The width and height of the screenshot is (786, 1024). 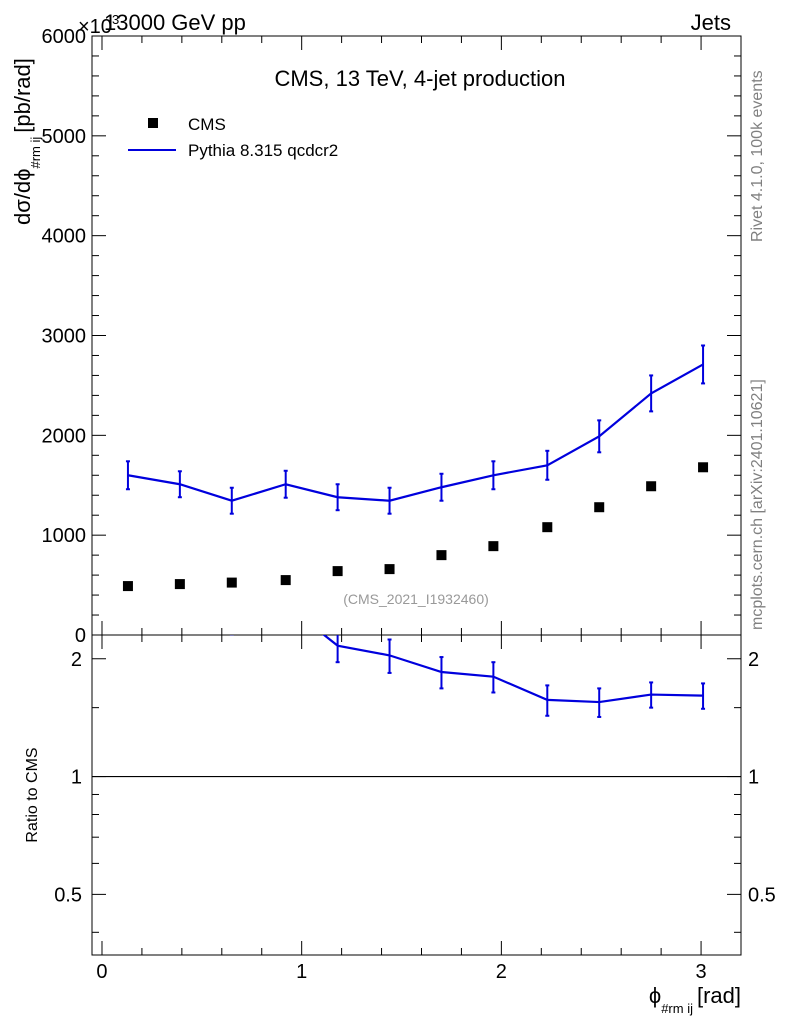 What do you see at coordinates (95, 27) in the screenshot?
I see `exponent-base: ×10` at bounding box center [95, 27].